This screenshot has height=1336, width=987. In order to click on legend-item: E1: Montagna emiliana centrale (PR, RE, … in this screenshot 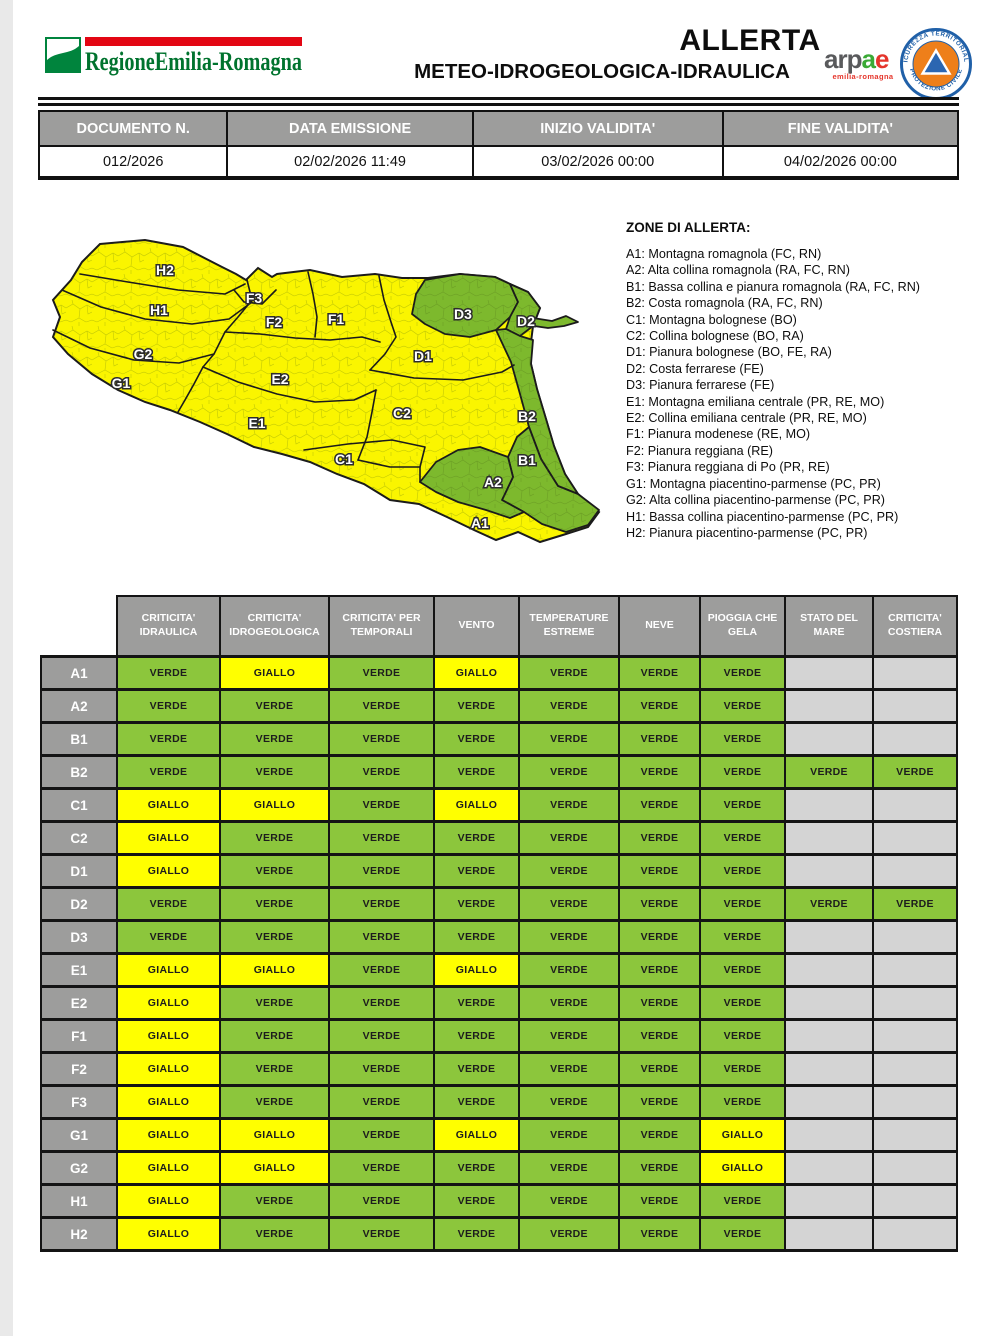, I will do `click(755, 401)`.